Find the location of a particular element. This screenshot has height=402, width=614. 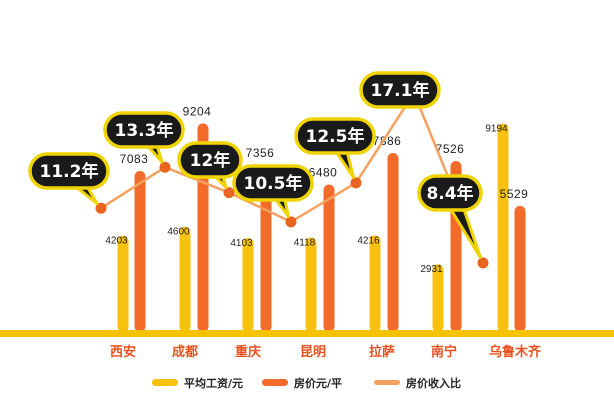

price-value-label: 5529 is located at coordinates (514, 194).